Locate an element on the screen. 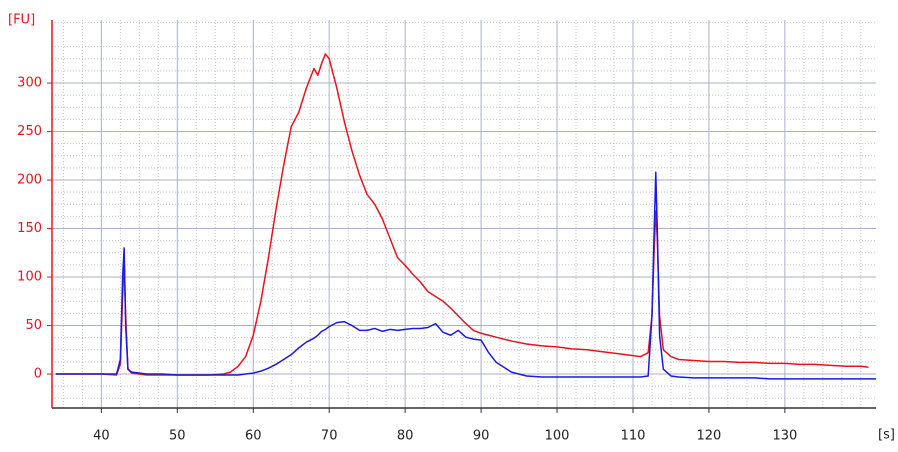 This screenshot has height=452, width=898. x-tick-label: 40 is located at coordinates (101, 436).